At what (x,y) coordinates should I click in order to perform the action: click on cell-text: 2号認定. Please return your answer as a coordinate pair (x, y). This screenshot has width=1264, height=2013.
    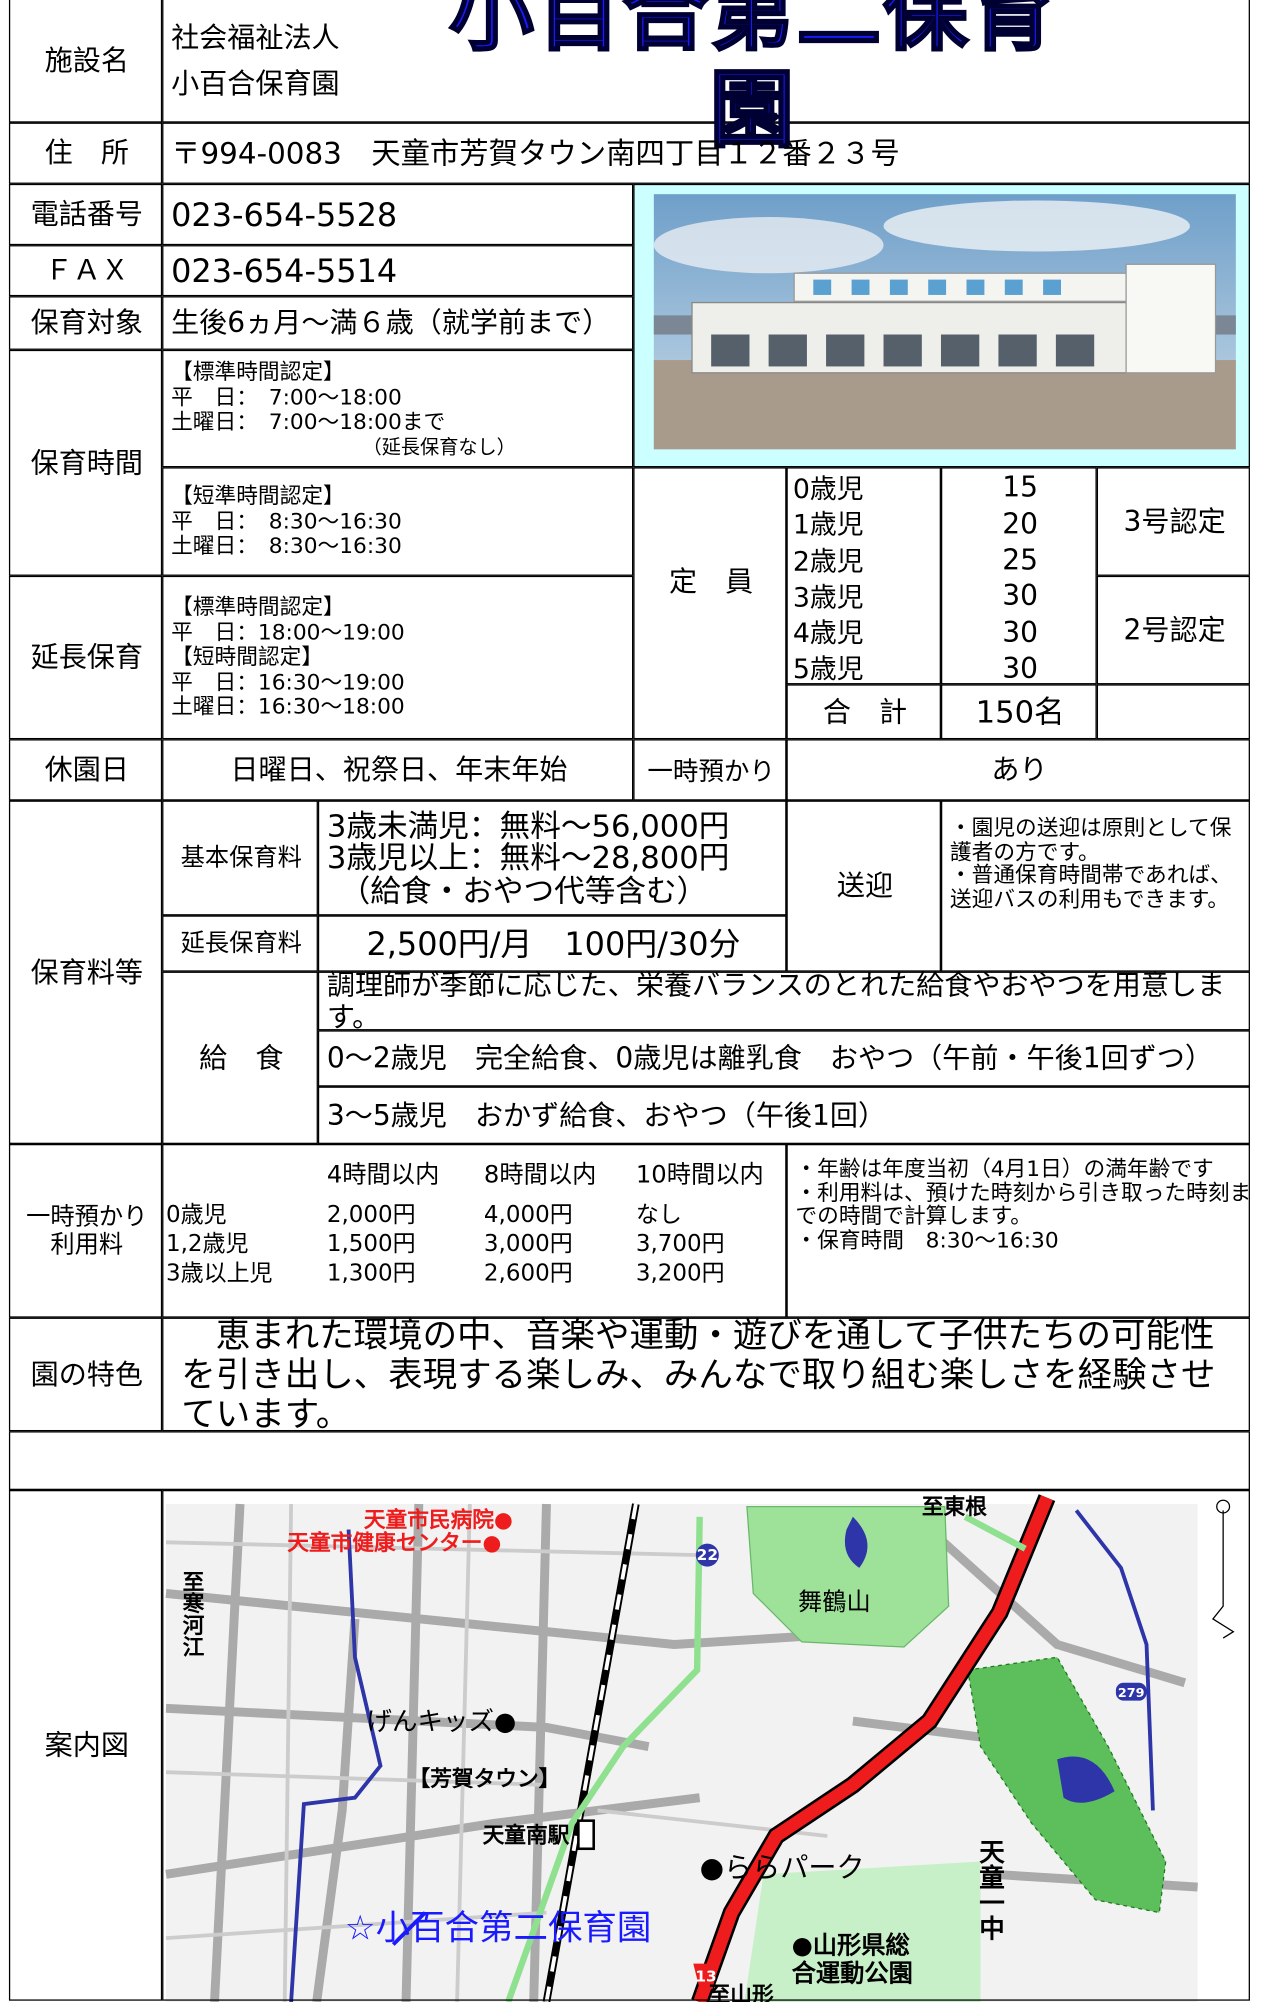
    Looking at the image, I should click on (1174, 631).